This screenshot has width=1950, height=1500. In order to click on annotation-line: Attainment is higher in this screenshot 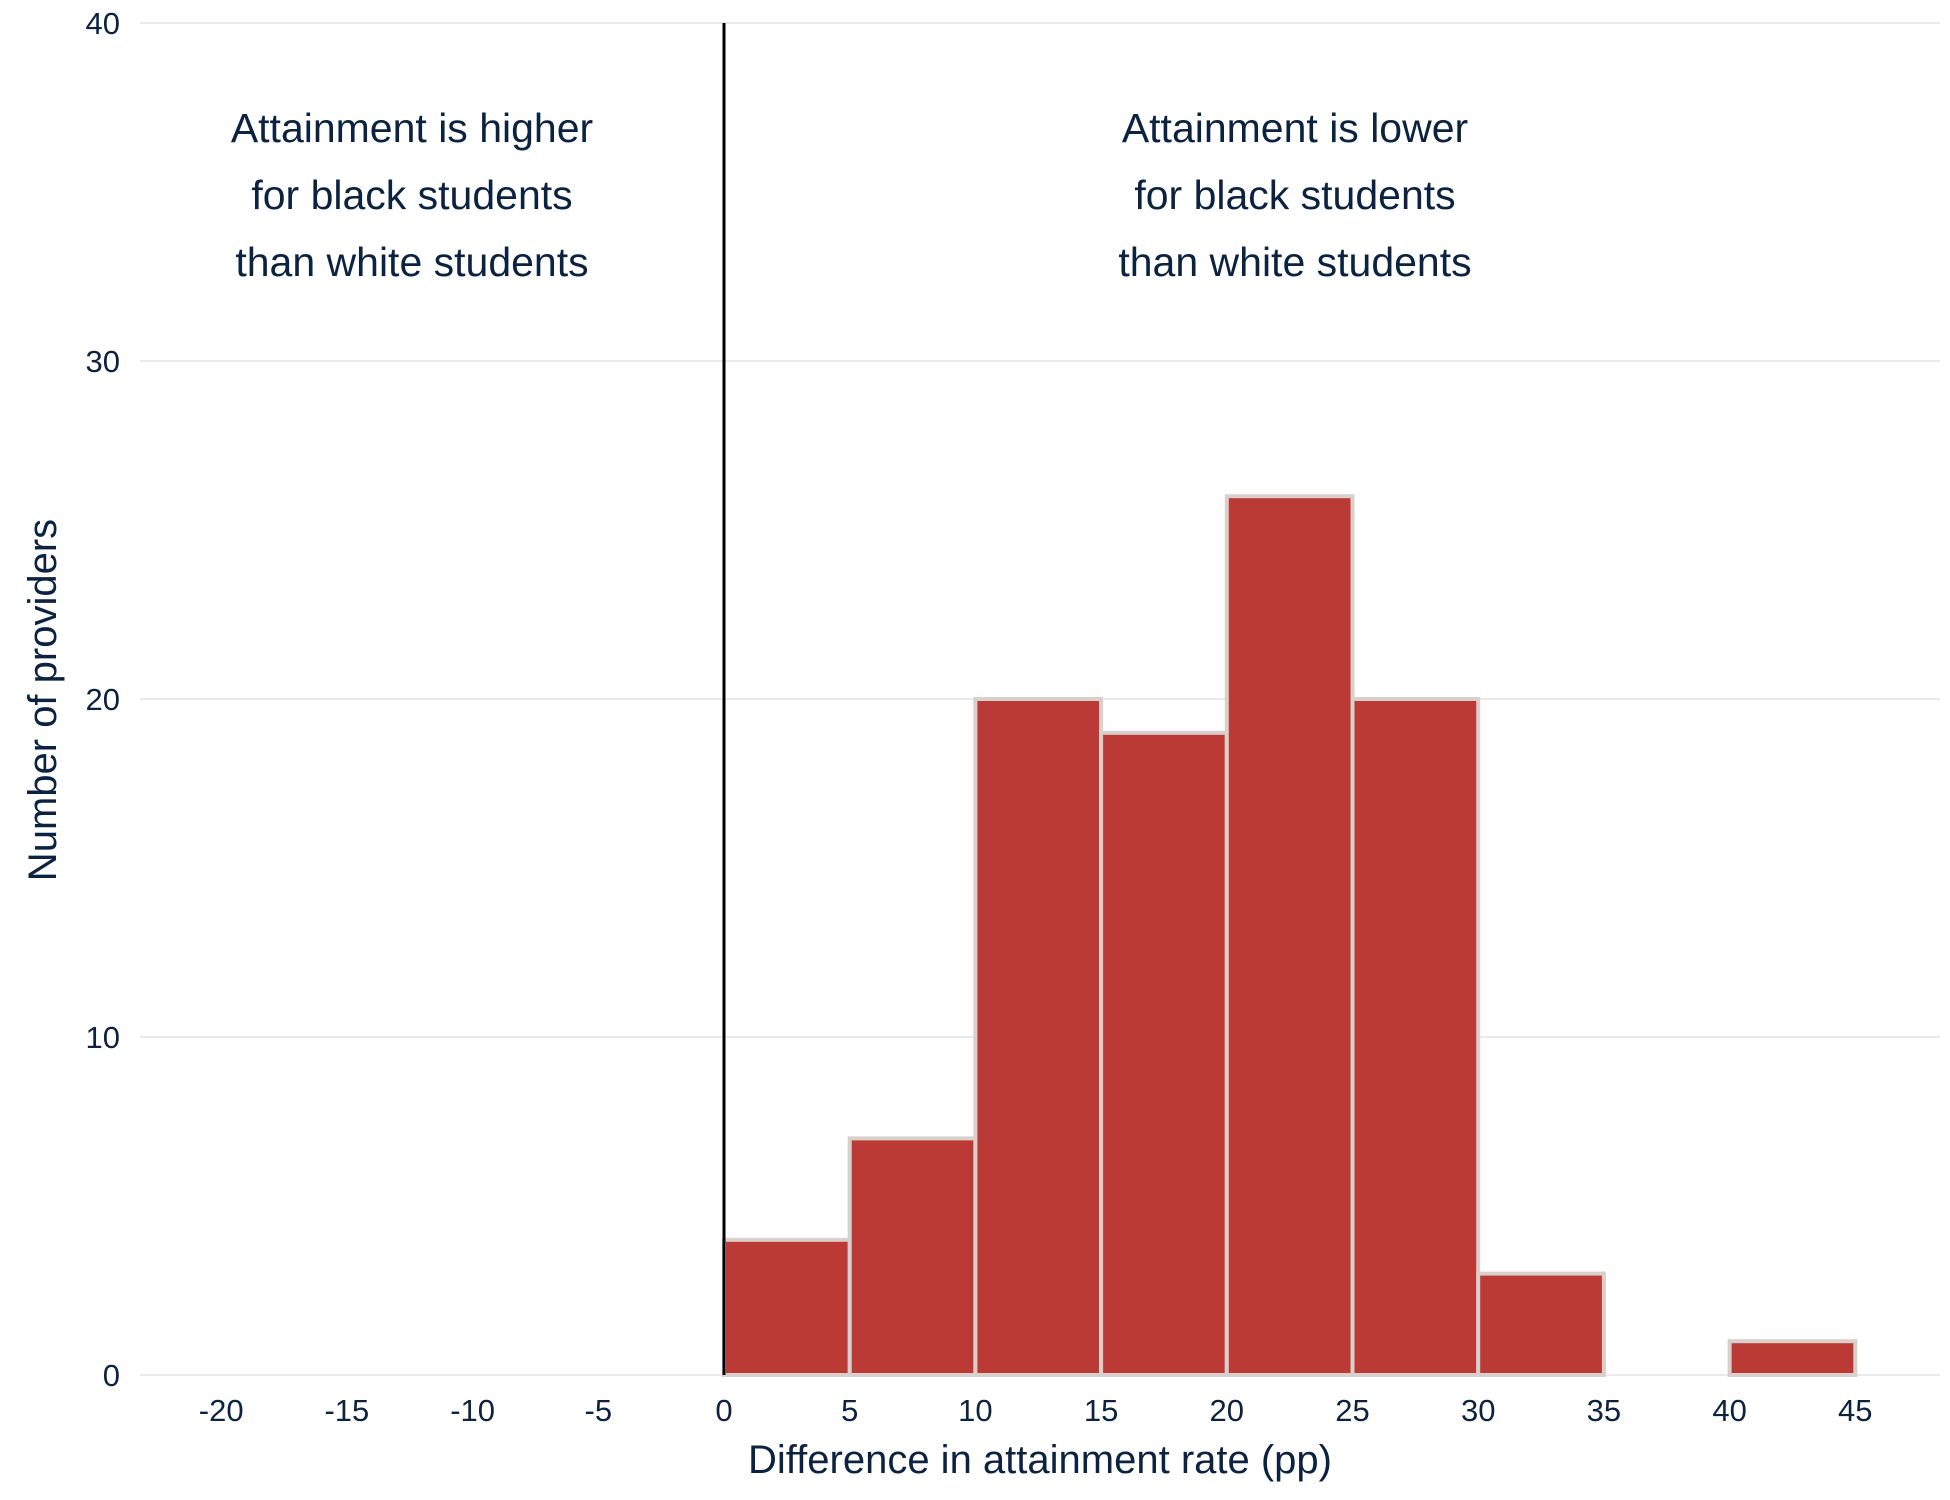, I will do `click(412, 128)`.